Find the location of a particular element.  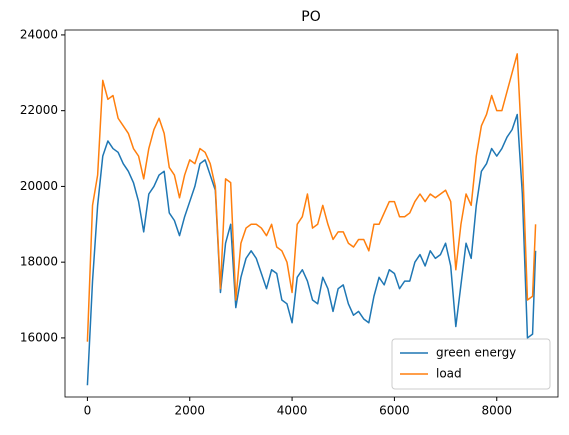

y-tick-label: 24000 is located at coordinates (39, 34).